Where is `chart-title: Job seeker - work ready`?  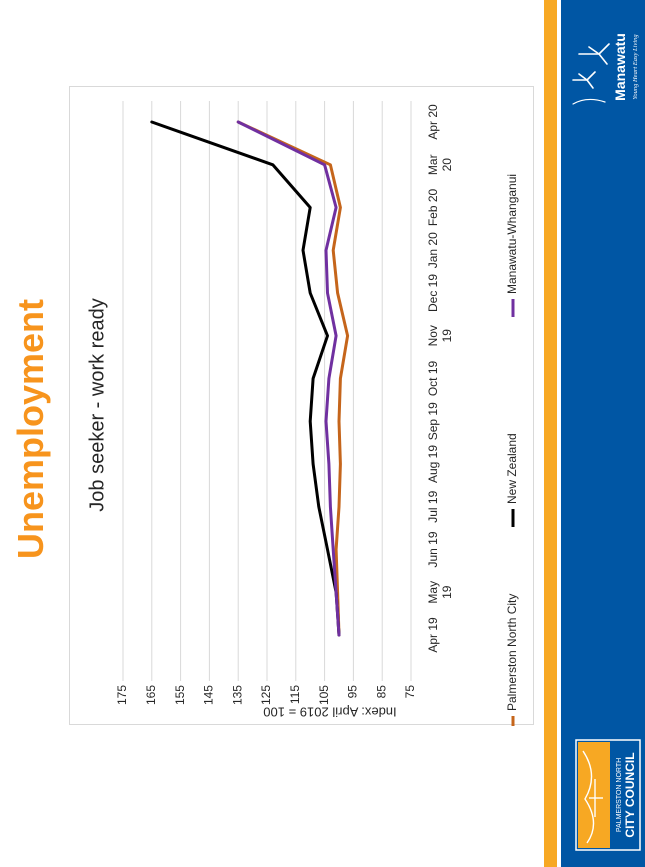 chart-title: Job seeker - work ready is located at coordinates (97, 404).